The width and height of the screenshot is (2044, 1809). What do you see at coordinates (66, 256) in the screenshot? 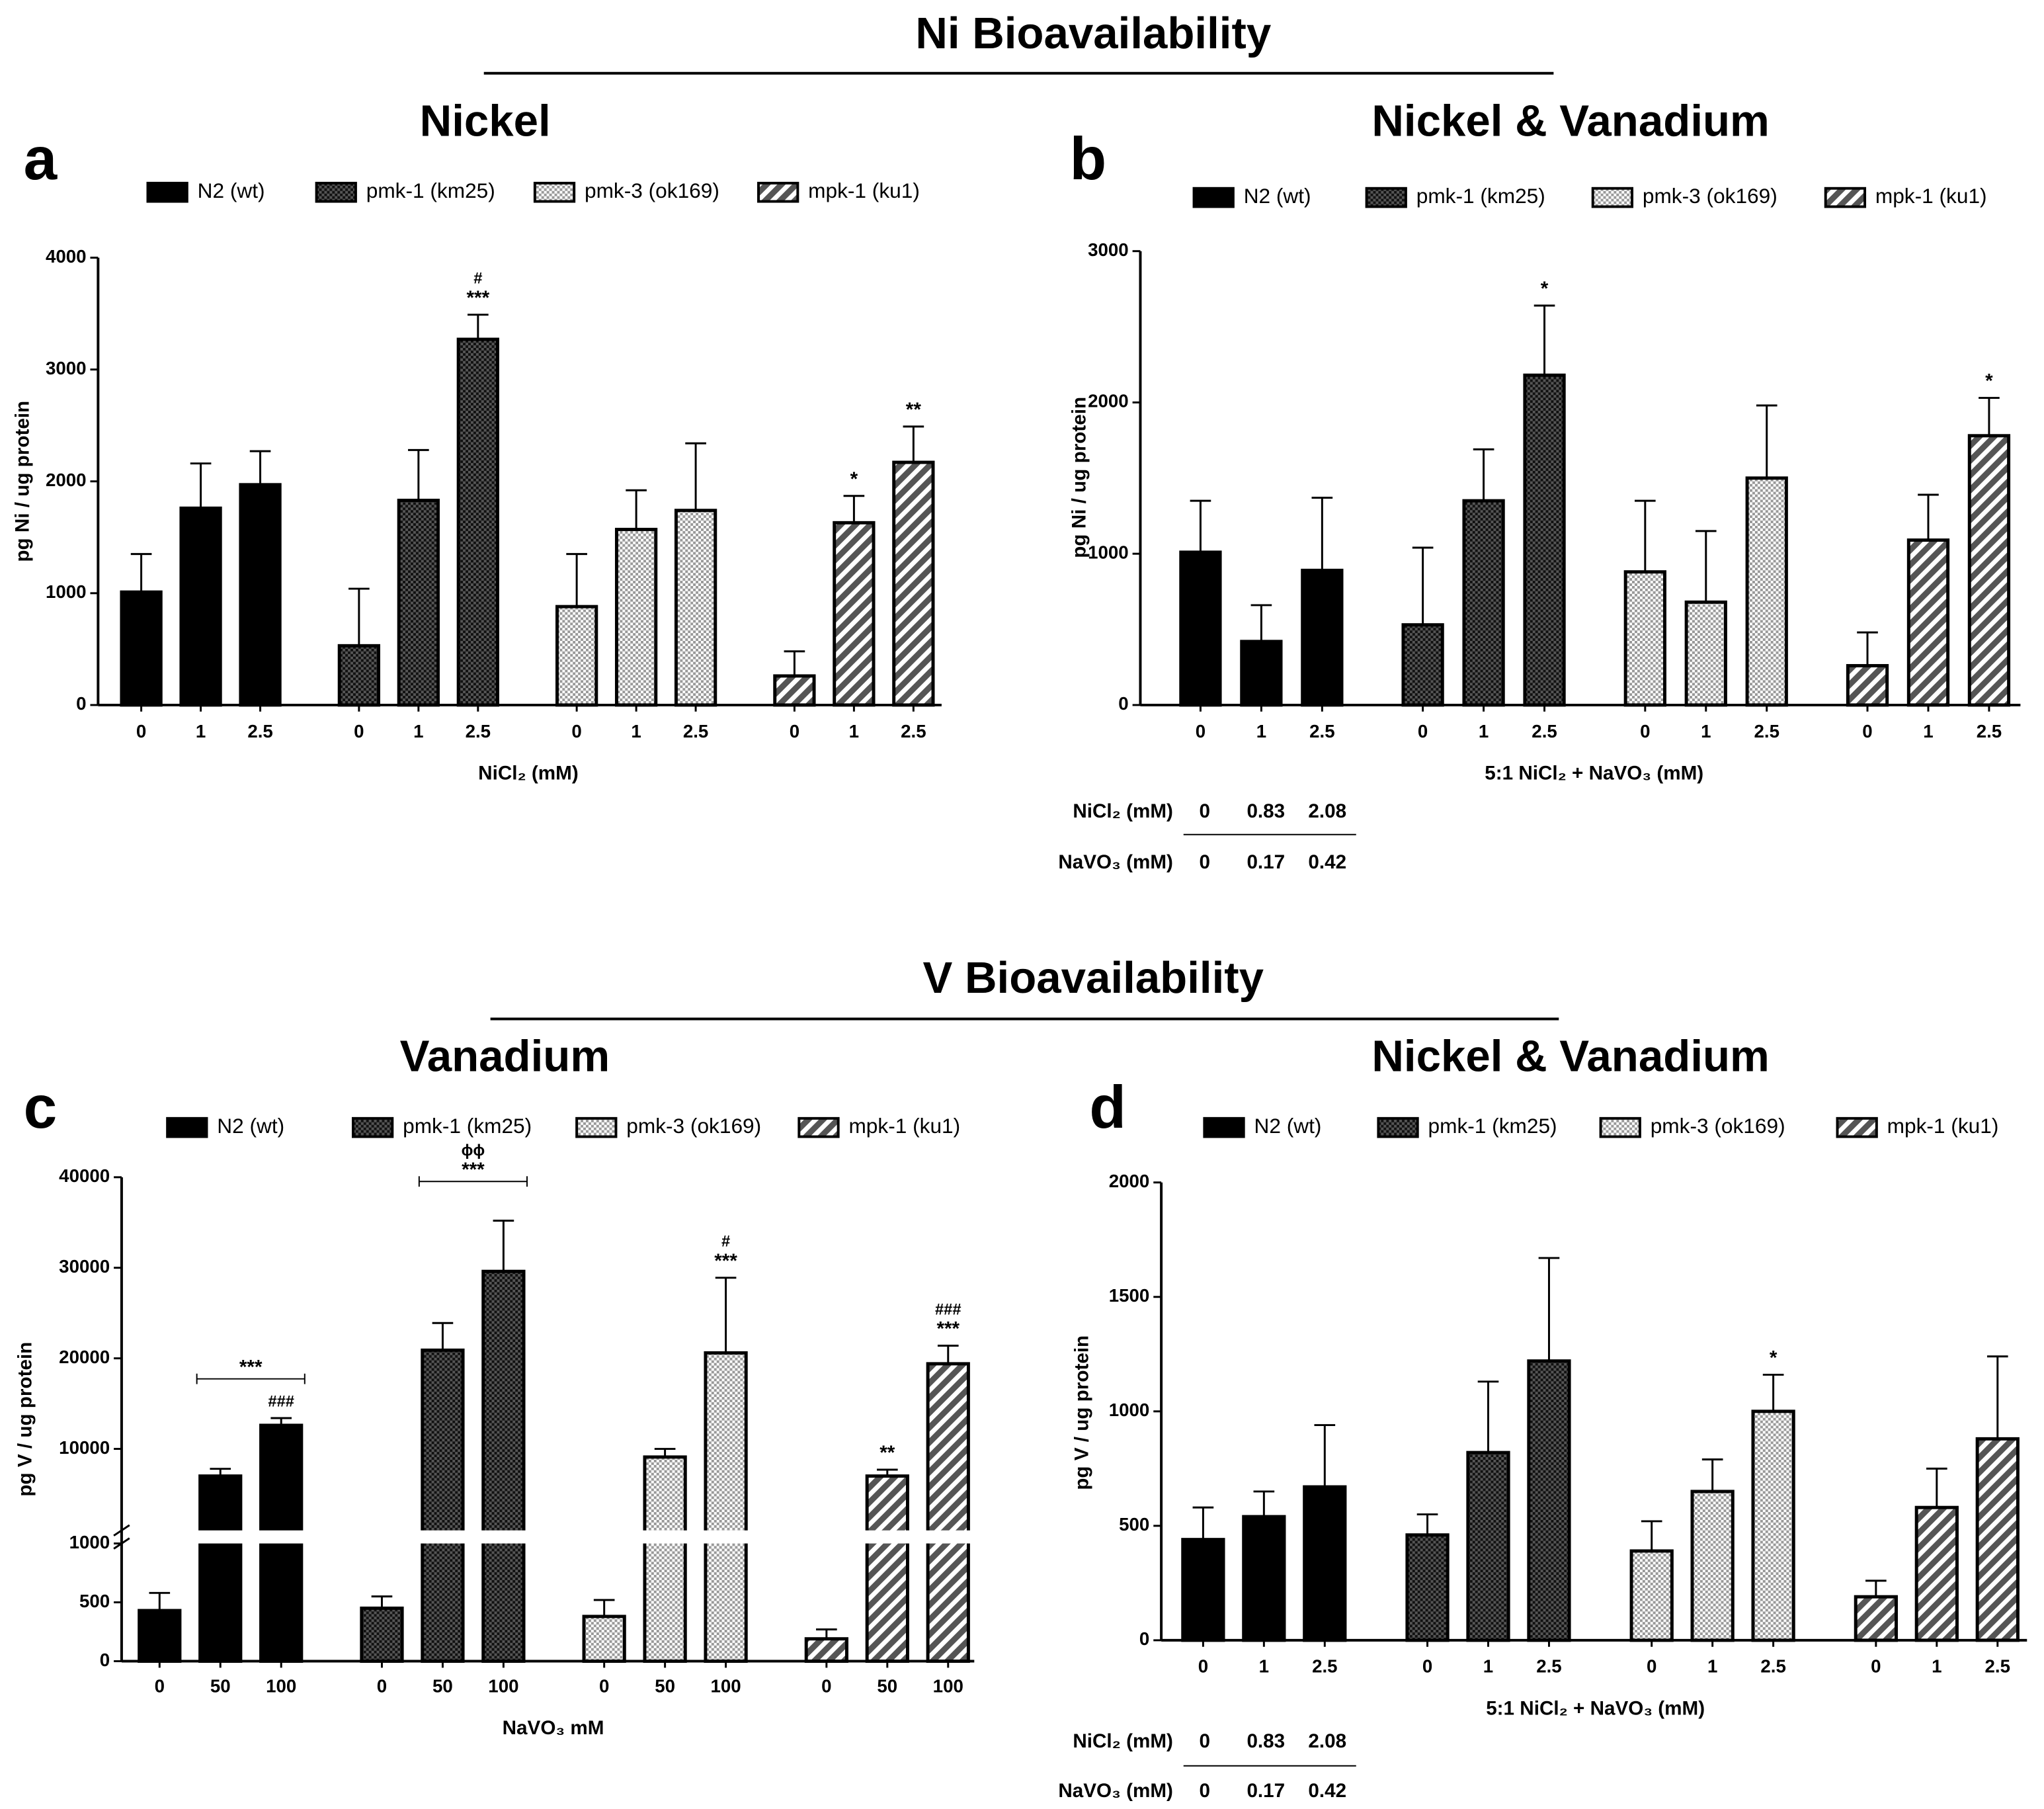
I see `y-tick-label: 4000` at bounding box center [66, 256].